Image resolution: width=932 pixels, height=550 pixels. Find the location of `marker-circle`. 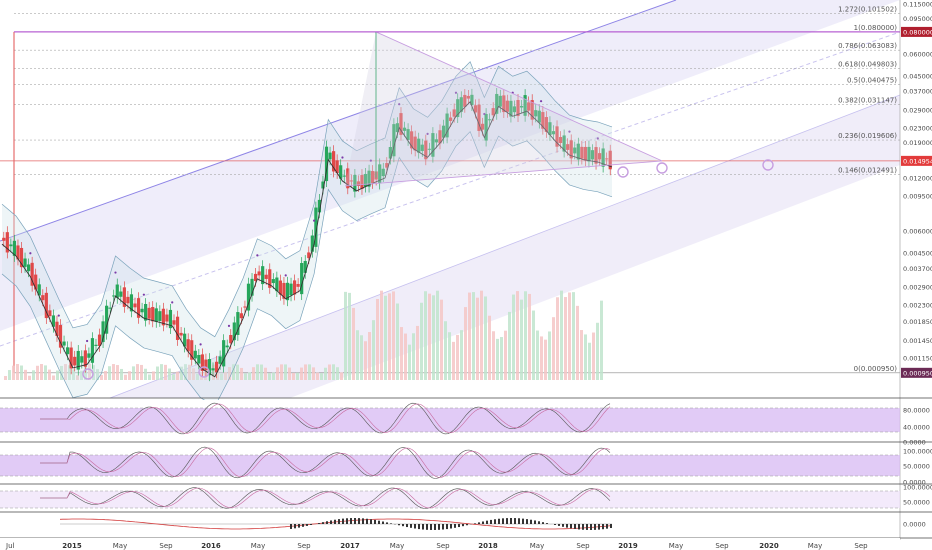

marker-circle is located at coordinates (204, 372).